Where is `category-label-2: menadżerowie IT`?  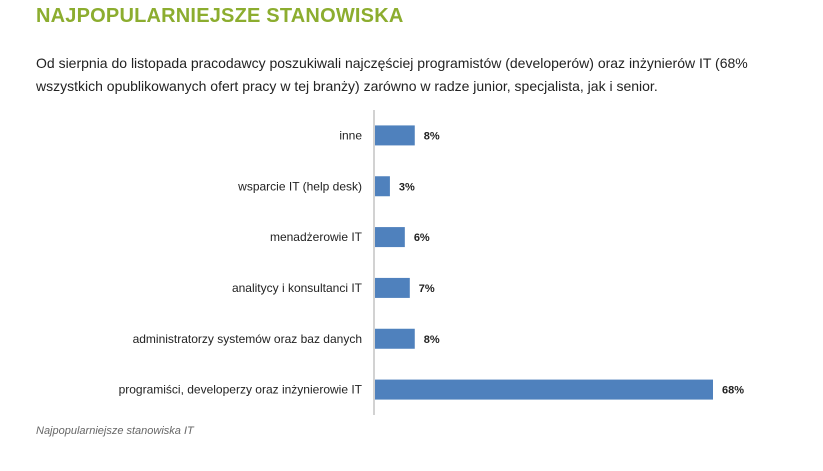
category-label-2: menadżerowie IT is located at coordinates (316, 237).